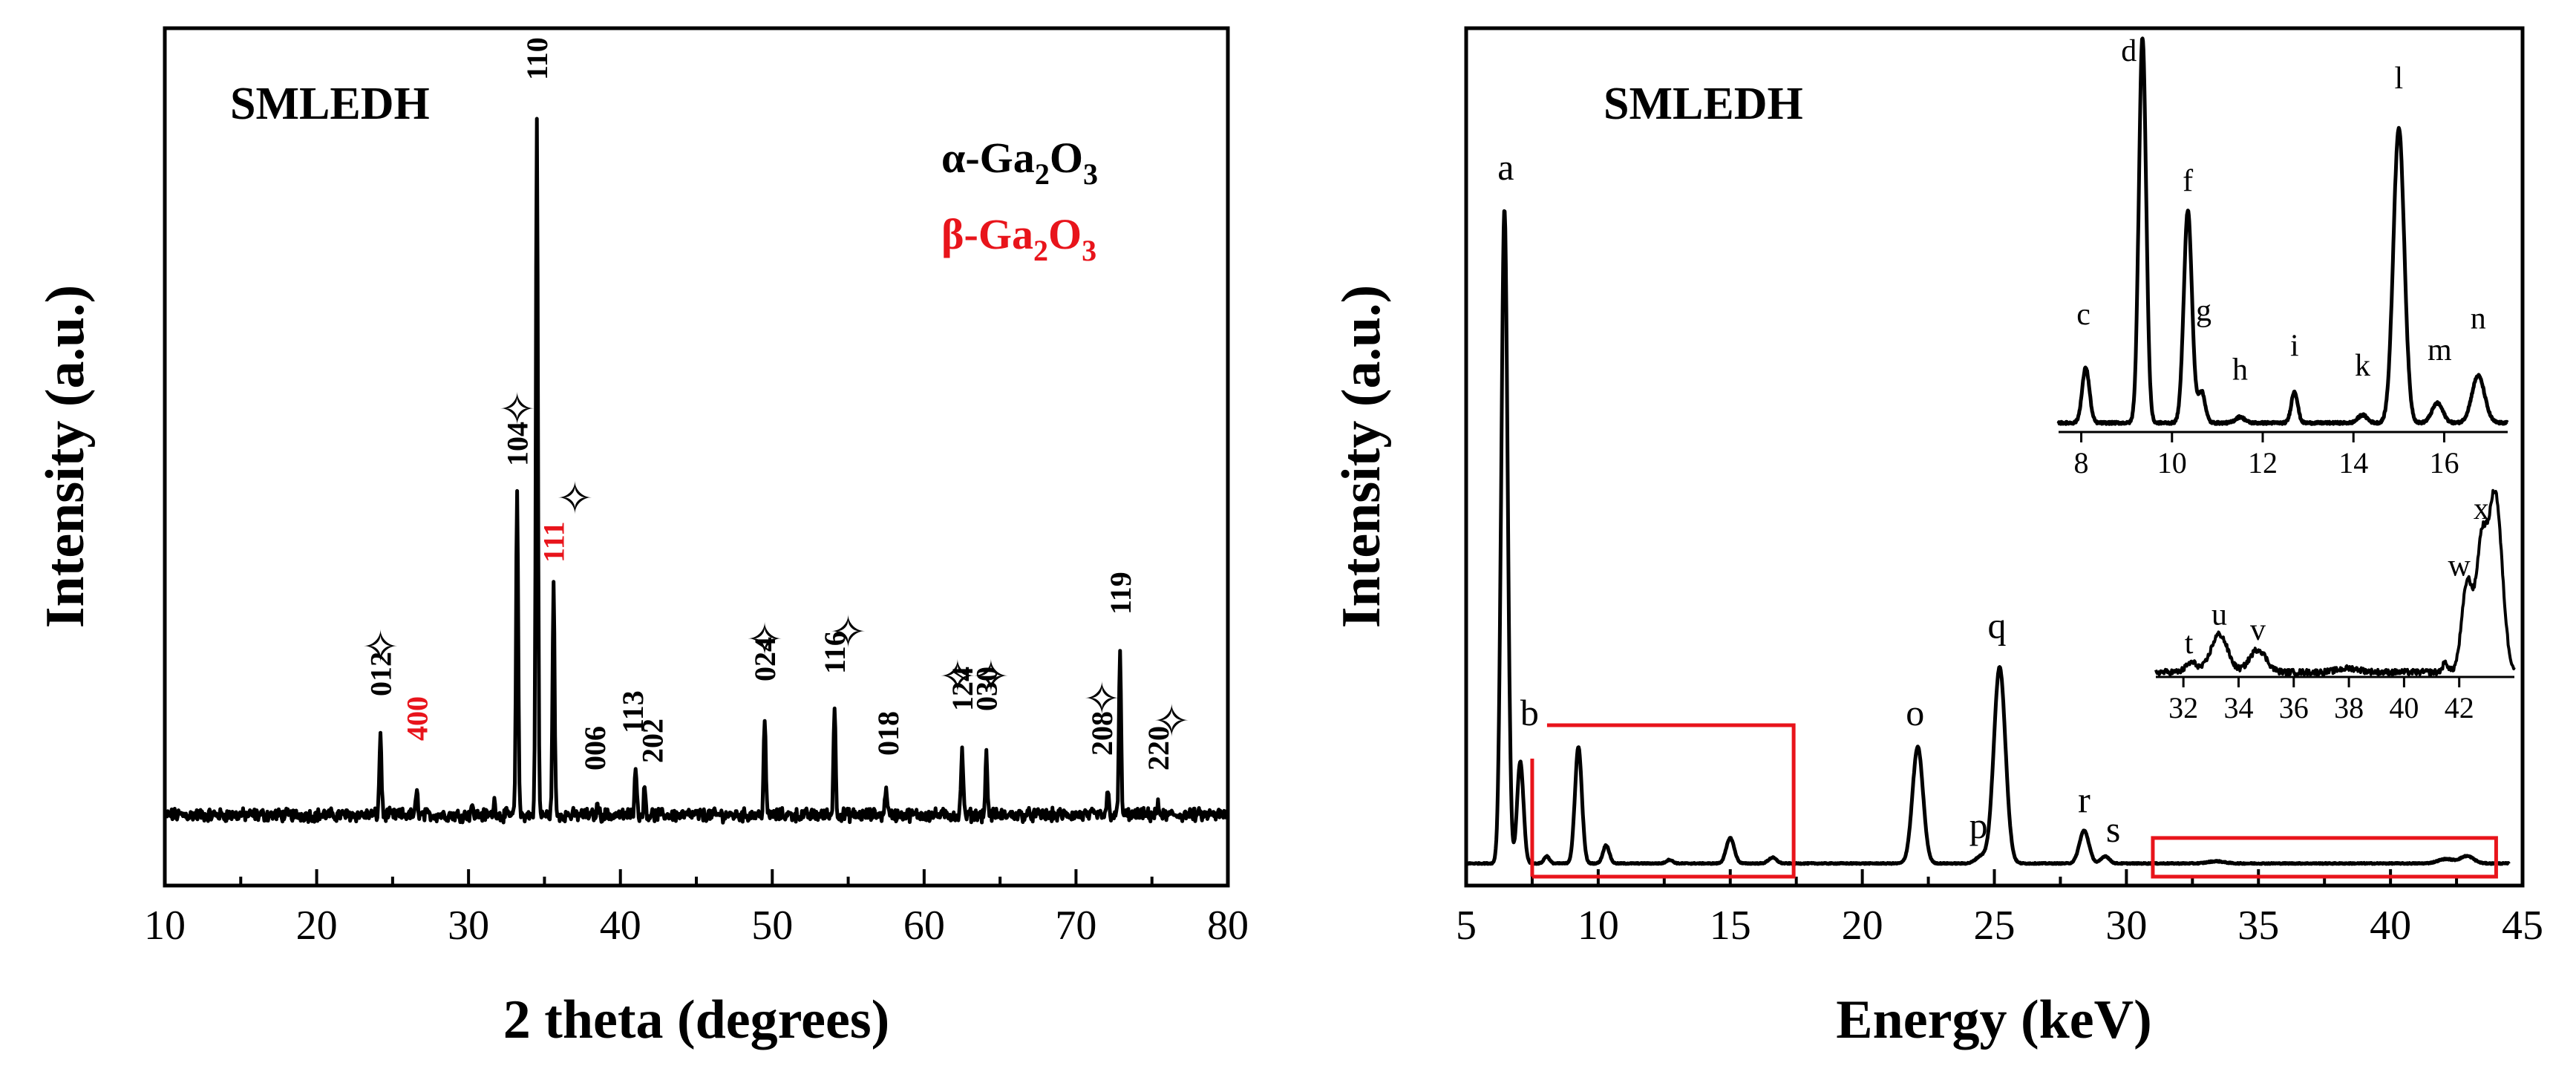 This screenshot has height=1083, width=2576. I want to click on peak-label: m, so click(2440, 350).